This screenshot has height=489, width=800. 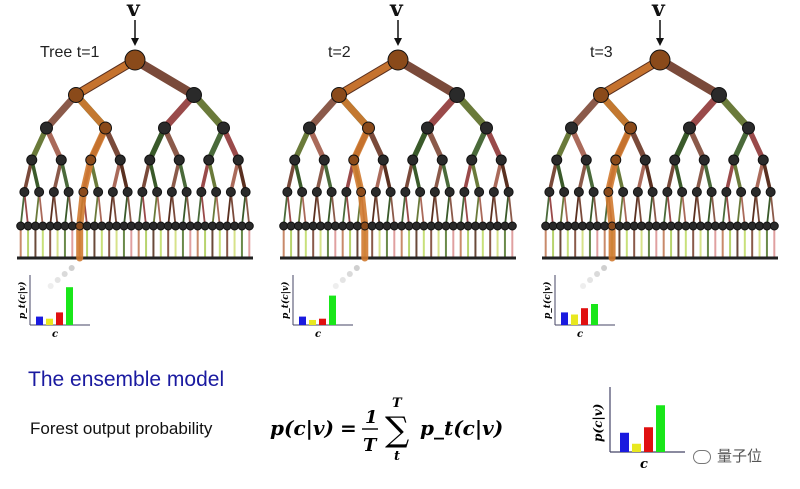 I want to click on tree-3-label: t=3, so click(x=601, y=52).